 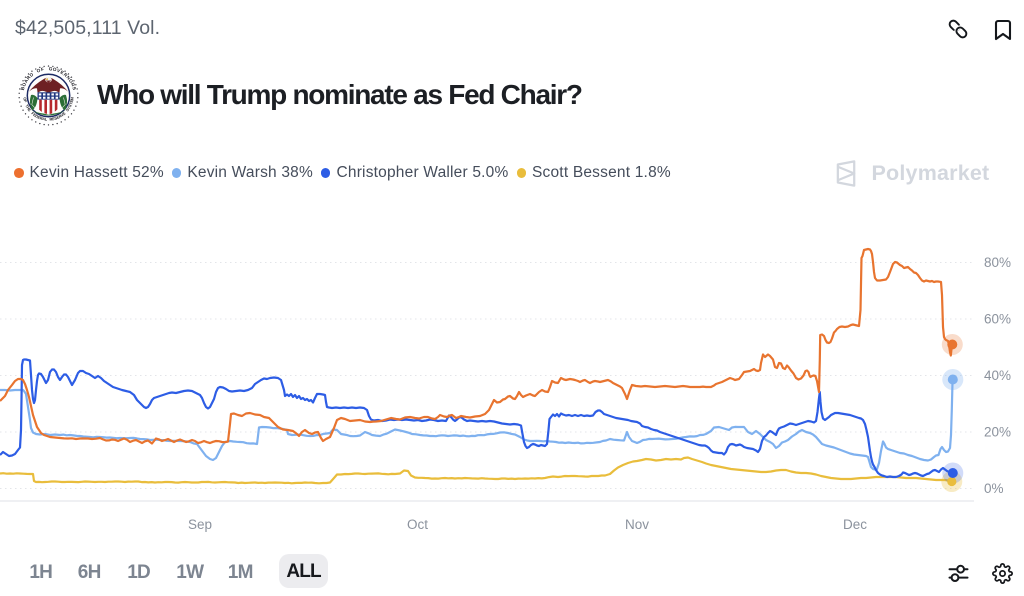 What do you see at coordinates (51, 68) in the screenshot?
I see `svg-text: G` at bounding box center [51, 68].